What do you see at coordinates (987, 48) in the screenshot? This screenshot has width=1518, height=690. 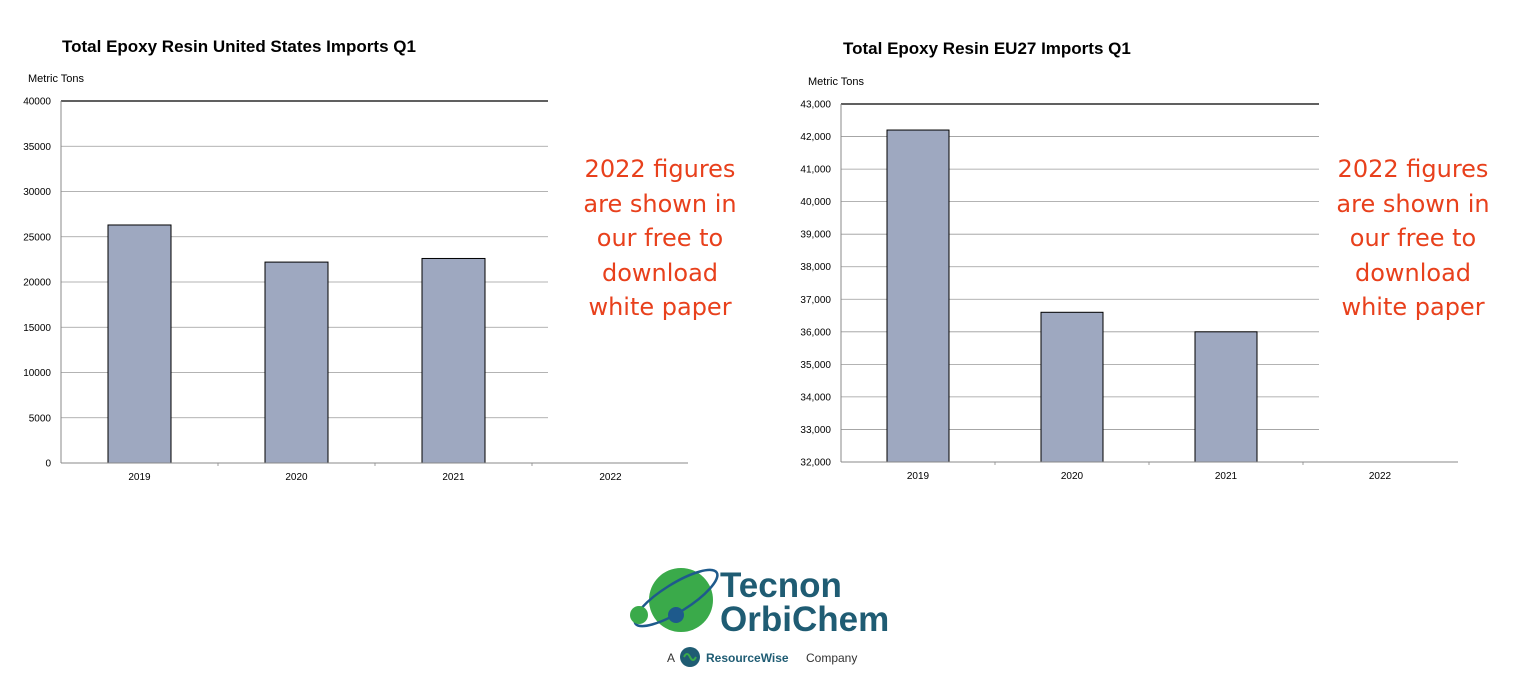 I see `chart-title: Total Epoxy Resin EU27 Imports Q1` at bounding box center [987, 48].